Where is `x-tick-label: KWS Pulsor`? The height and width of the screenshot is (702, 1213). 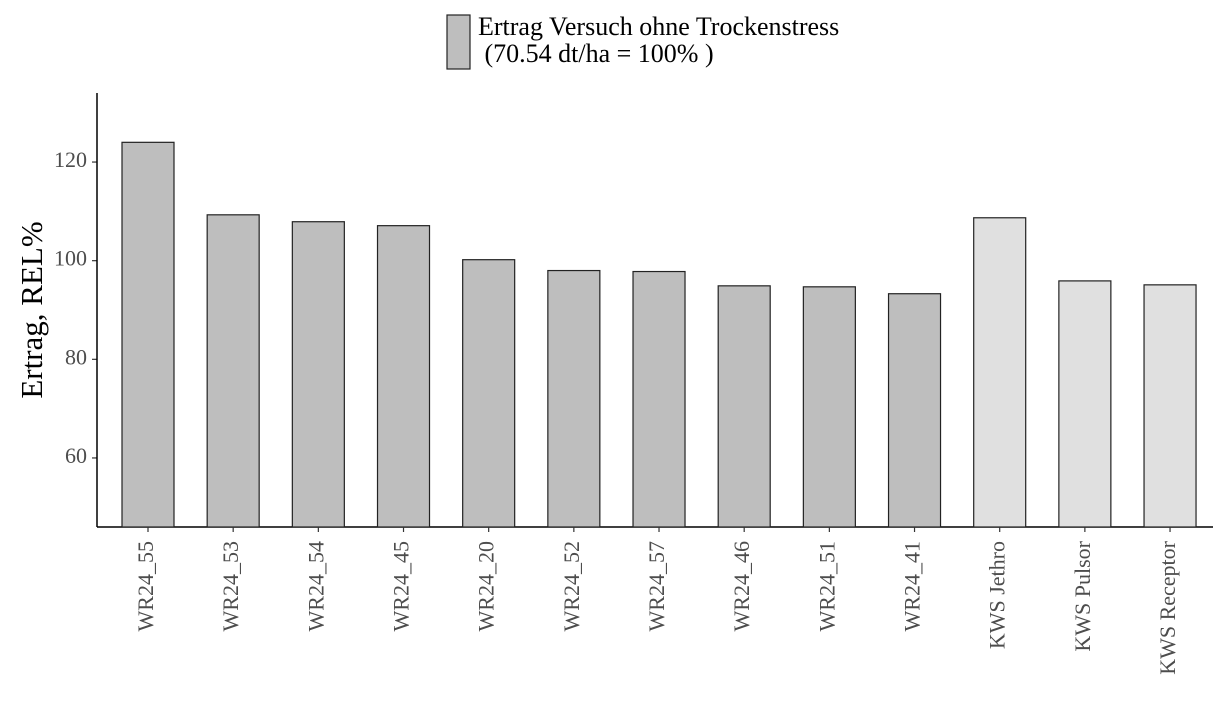 x-tick-label: KWS Pulsor is located at coordinates (1082, 595).